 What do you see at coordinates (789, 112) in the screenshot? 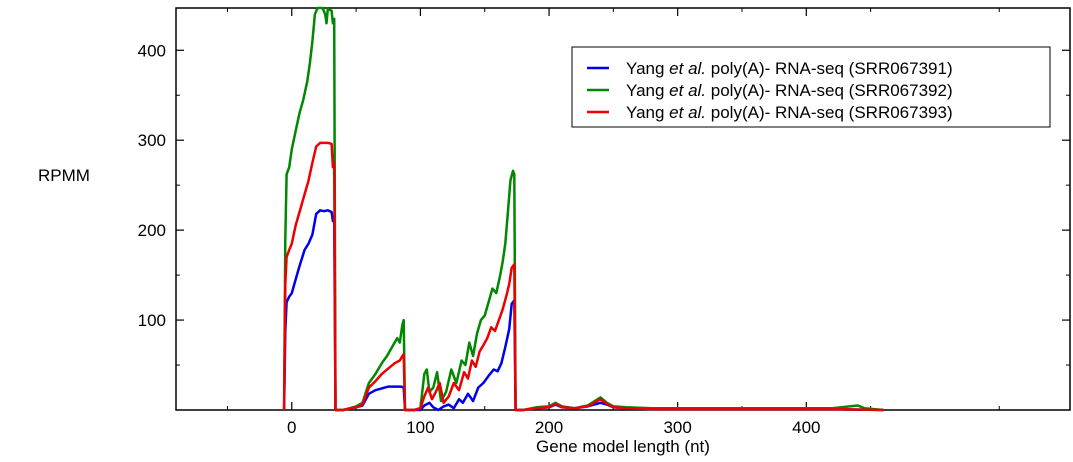
I see `legend-label-3: Yang et al. poly(A)- RNA-seq (SRR067393)` at bounding box center [789, 112].